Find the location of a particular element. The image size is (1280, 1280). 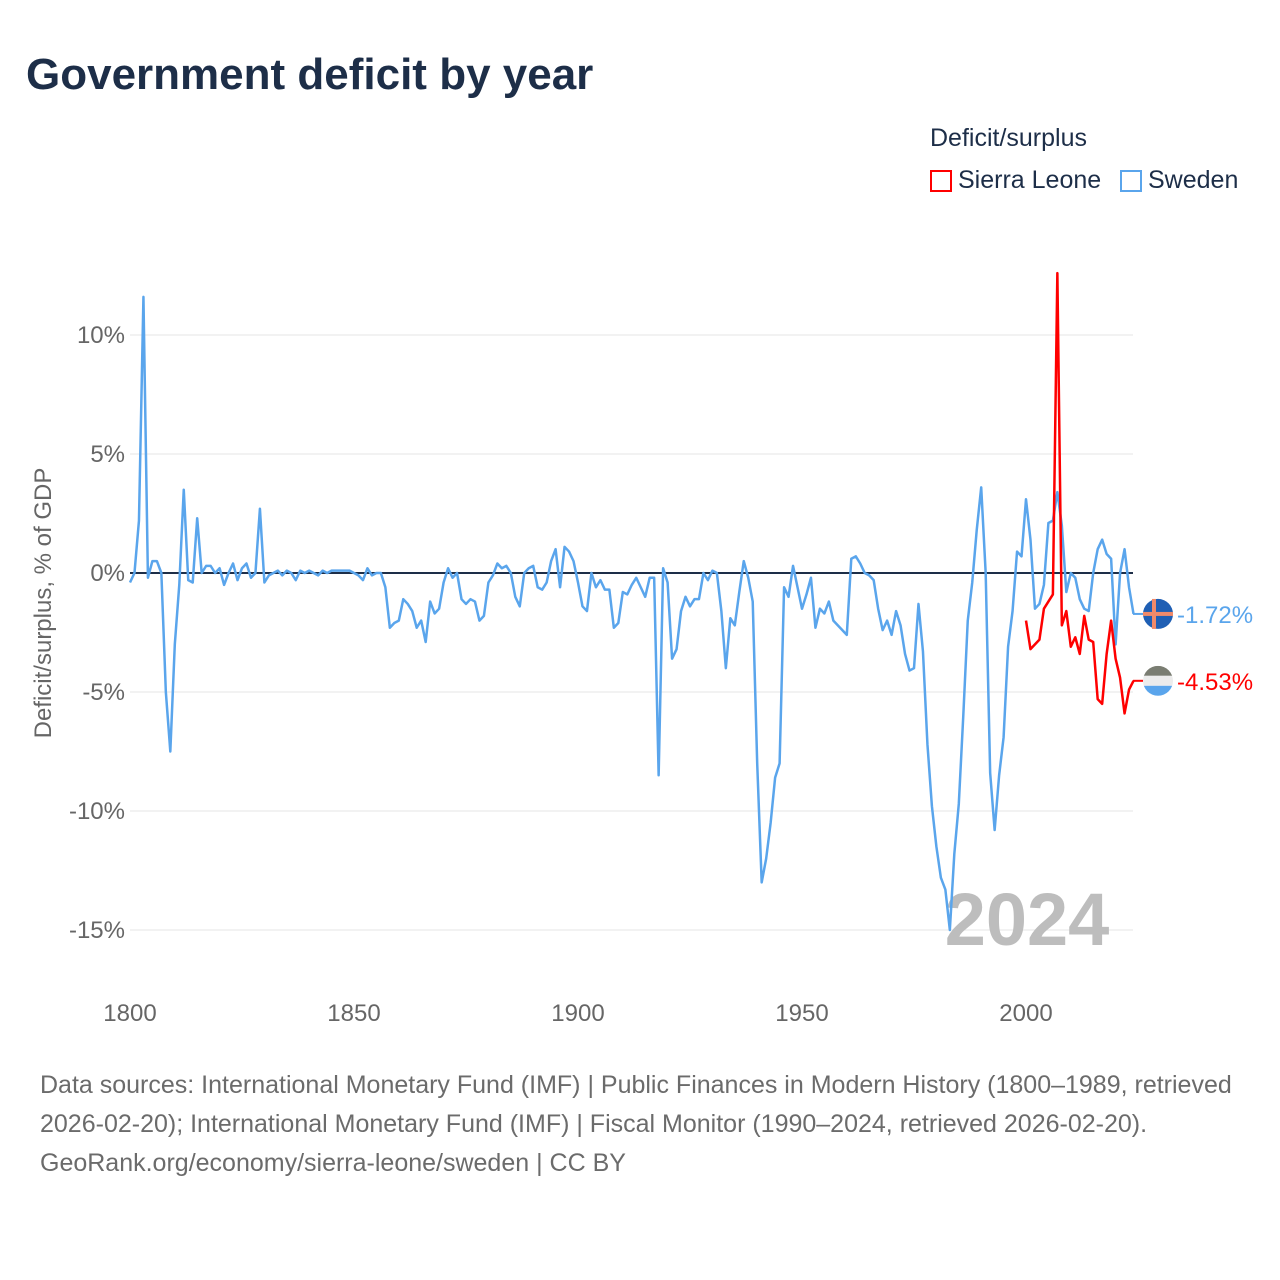

legend-label: Sweden is located at coordinates (1193, 180).